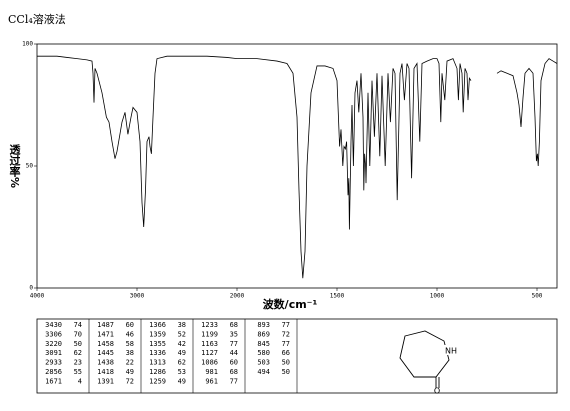  What do you see at coordinates (105, 381) in the screenshot?
I see `peak-wavenumber: 1391` at bounding box center [105, 381].